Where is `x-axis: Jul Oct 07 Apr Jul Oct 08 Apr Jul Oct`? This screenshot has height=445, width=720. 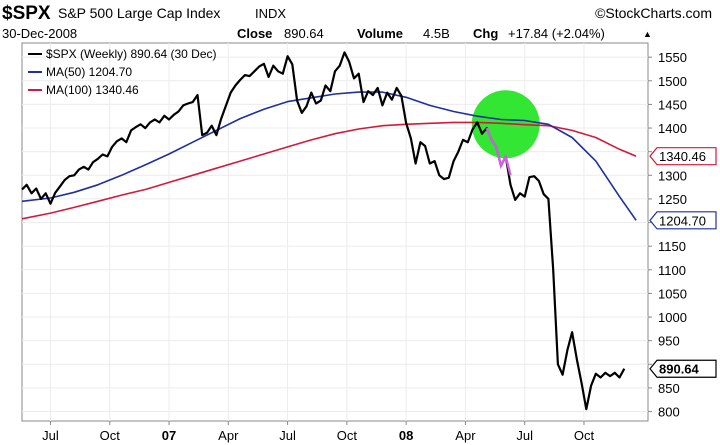 x-axis: Jul Oct 07 Apr Jul Oct 08 Apr Jul Oct is located at coordinates (318, 432).